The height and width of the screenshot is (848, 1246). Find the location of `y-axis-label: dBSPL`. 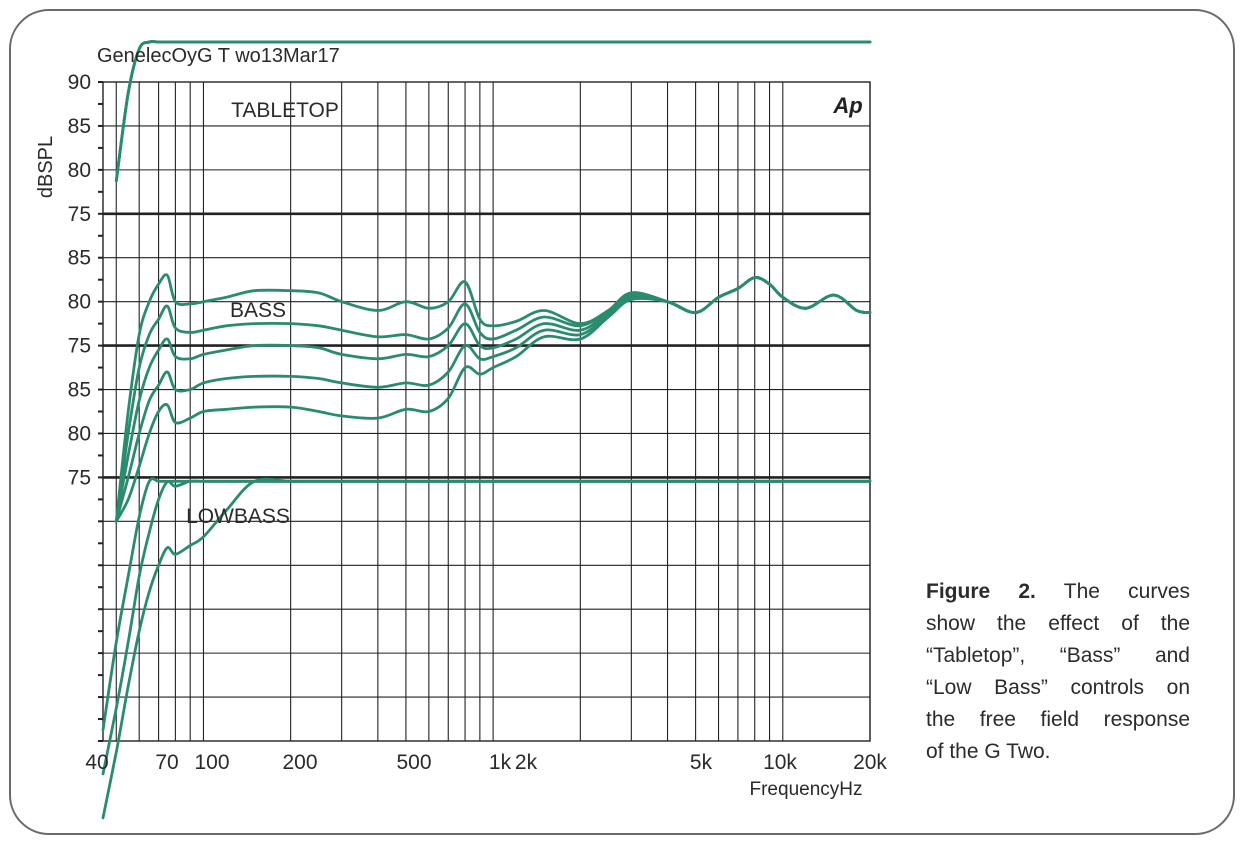

y-axis-label: dBSPL is located at coordinates (46, 167).